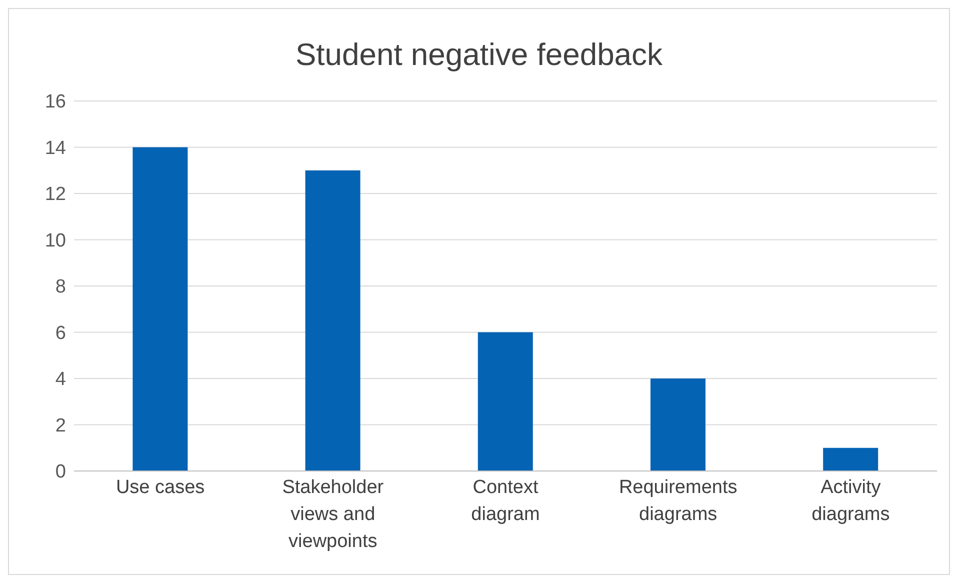  Describe the element at coordinates (678, 501) in the screenshot. I see `x-tick-label: Requirements diagrams` at that location.